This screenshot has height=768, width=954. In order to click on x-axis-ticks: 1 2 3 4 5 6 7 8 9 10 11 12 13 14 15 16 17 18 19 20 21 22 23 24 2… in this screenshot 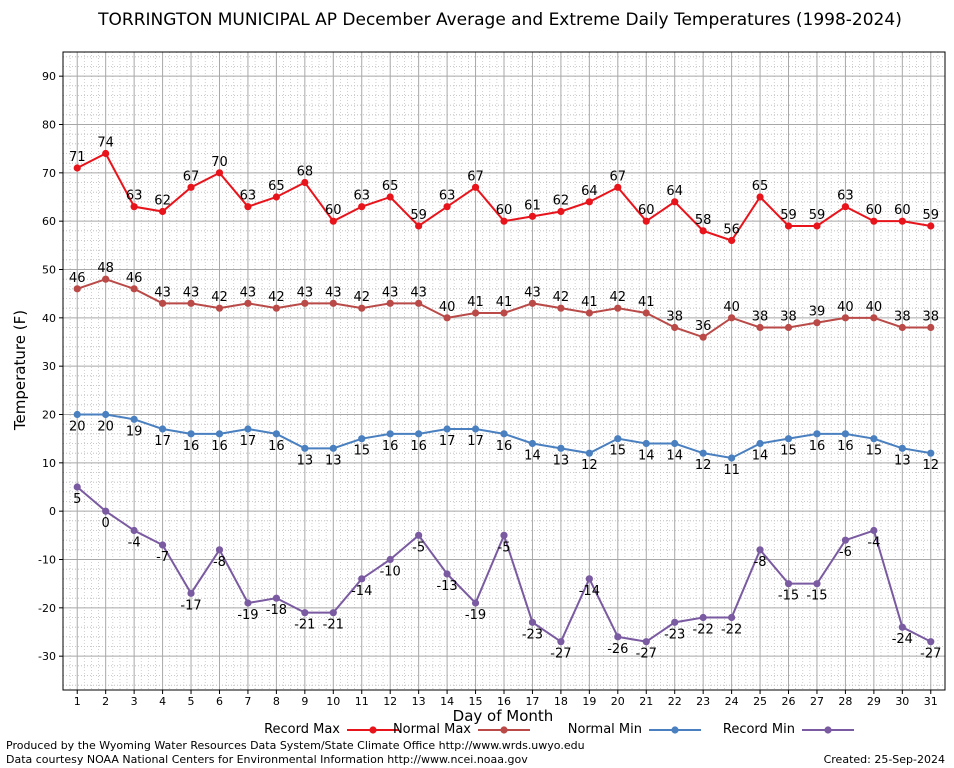, I will do `click(506, 699)`.